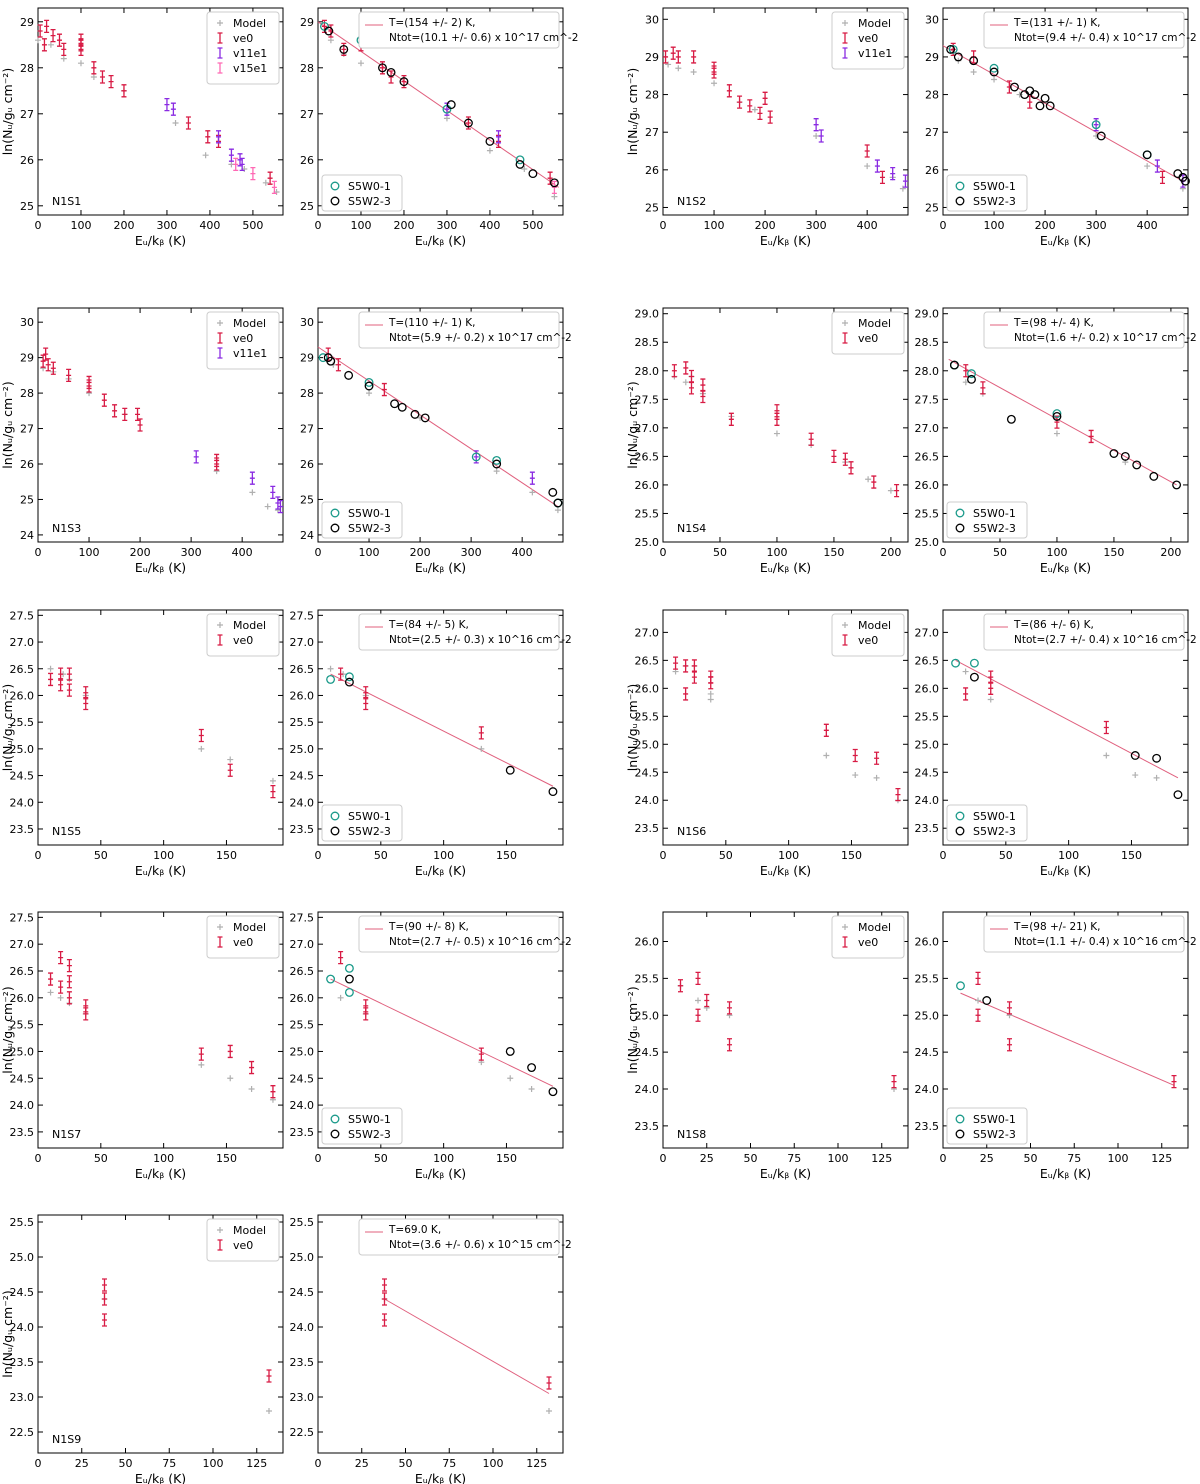 The height and width of the screenshot is (1484, 1200). Describe the element at coordinates (369, 1119) in the screenshot. I see `legend-label: S5W0-1` at that location.